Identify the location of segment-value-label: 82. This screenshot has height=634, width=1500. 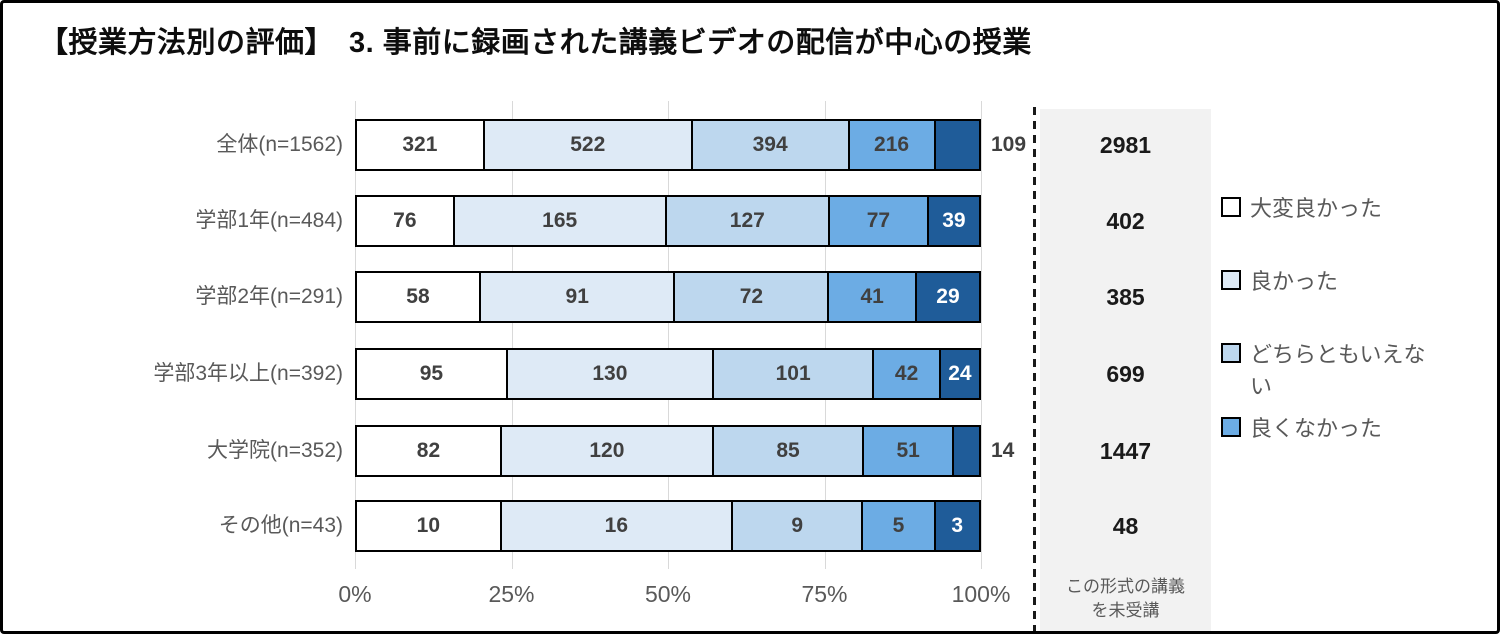
(428, 450).